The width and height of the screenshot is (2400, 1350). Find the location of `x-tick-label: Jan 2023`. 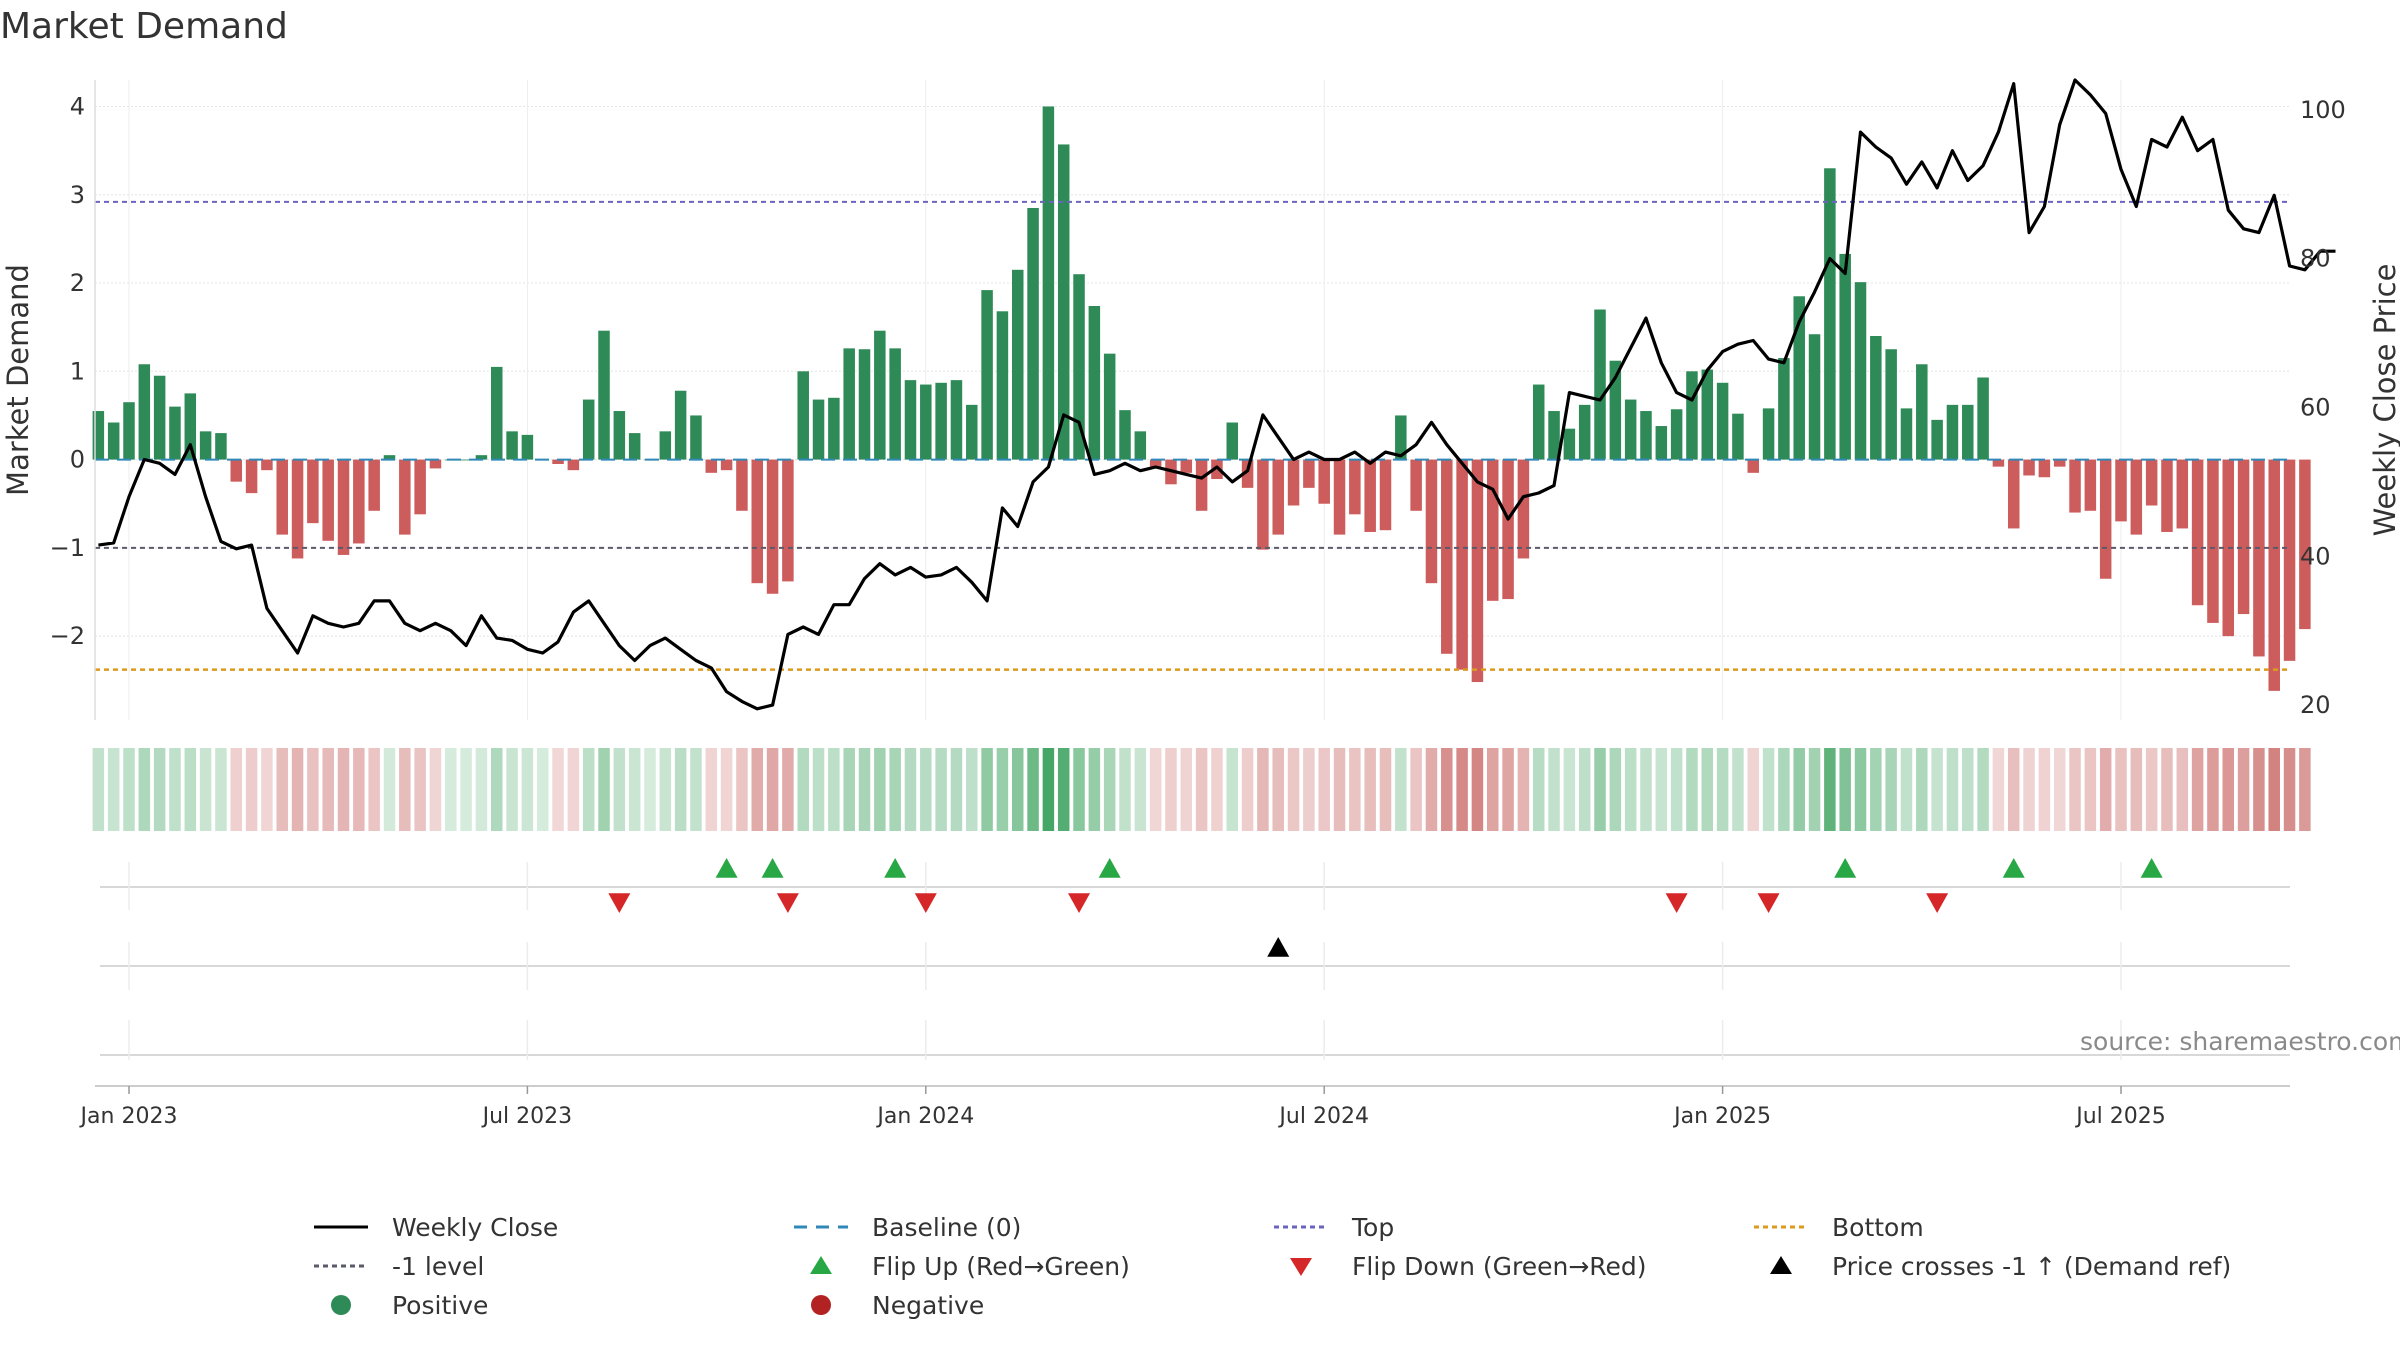

x-tick-label: Jan 2023 is located at coordinates (128, 1116).